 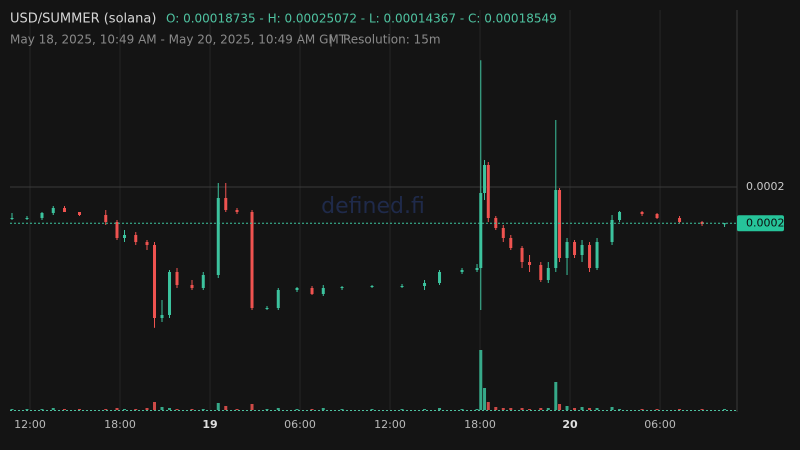 I want to click on last-price-label: 0.0002, so click(x=765, y=222).